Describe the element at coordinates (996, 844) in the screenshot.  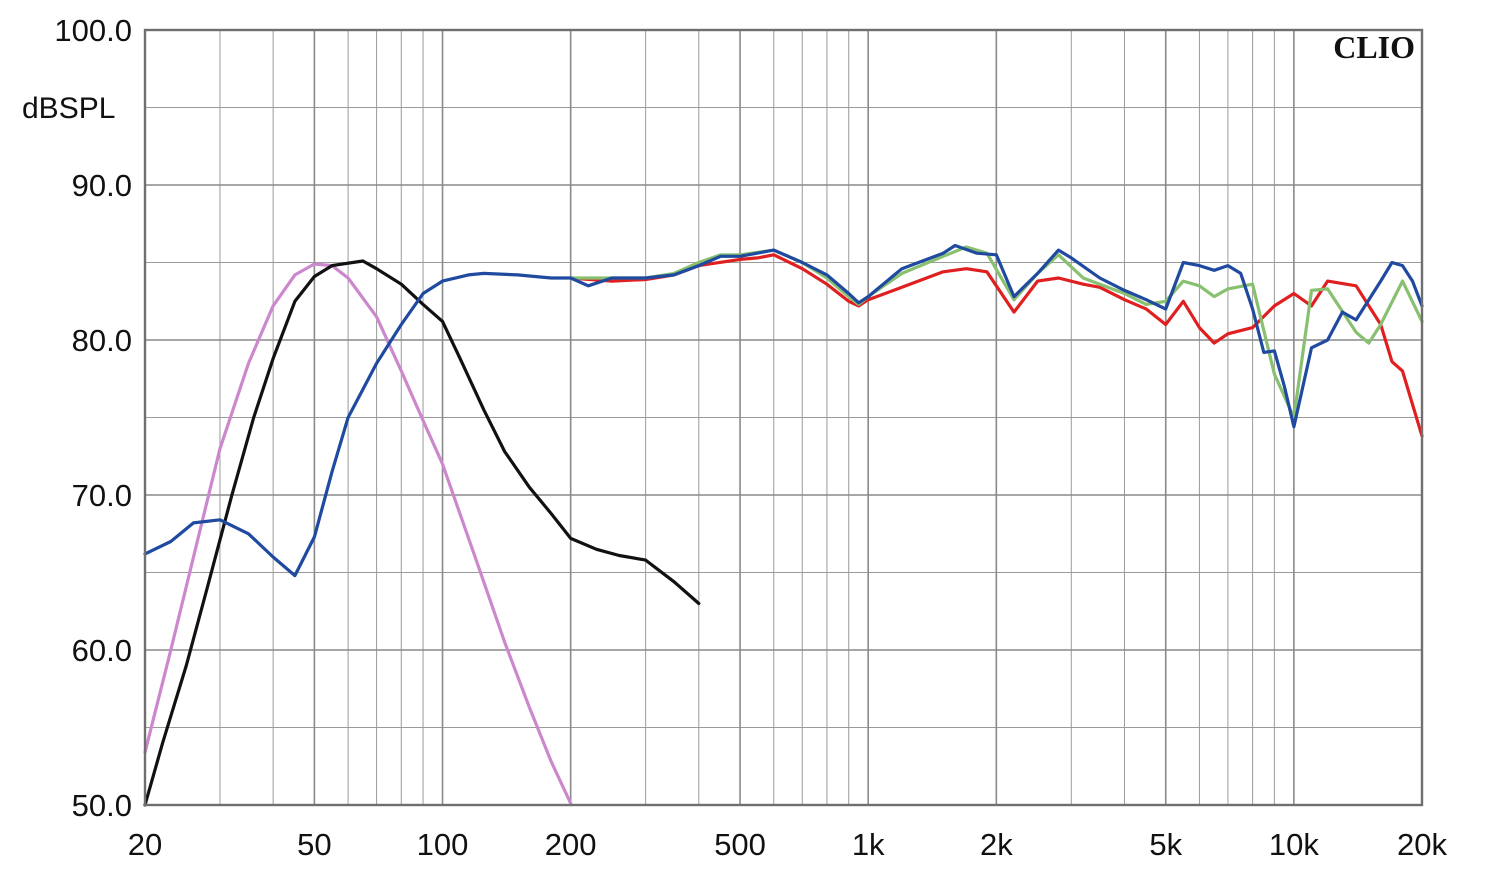
I see `x-tick-label: 2k` at that location.